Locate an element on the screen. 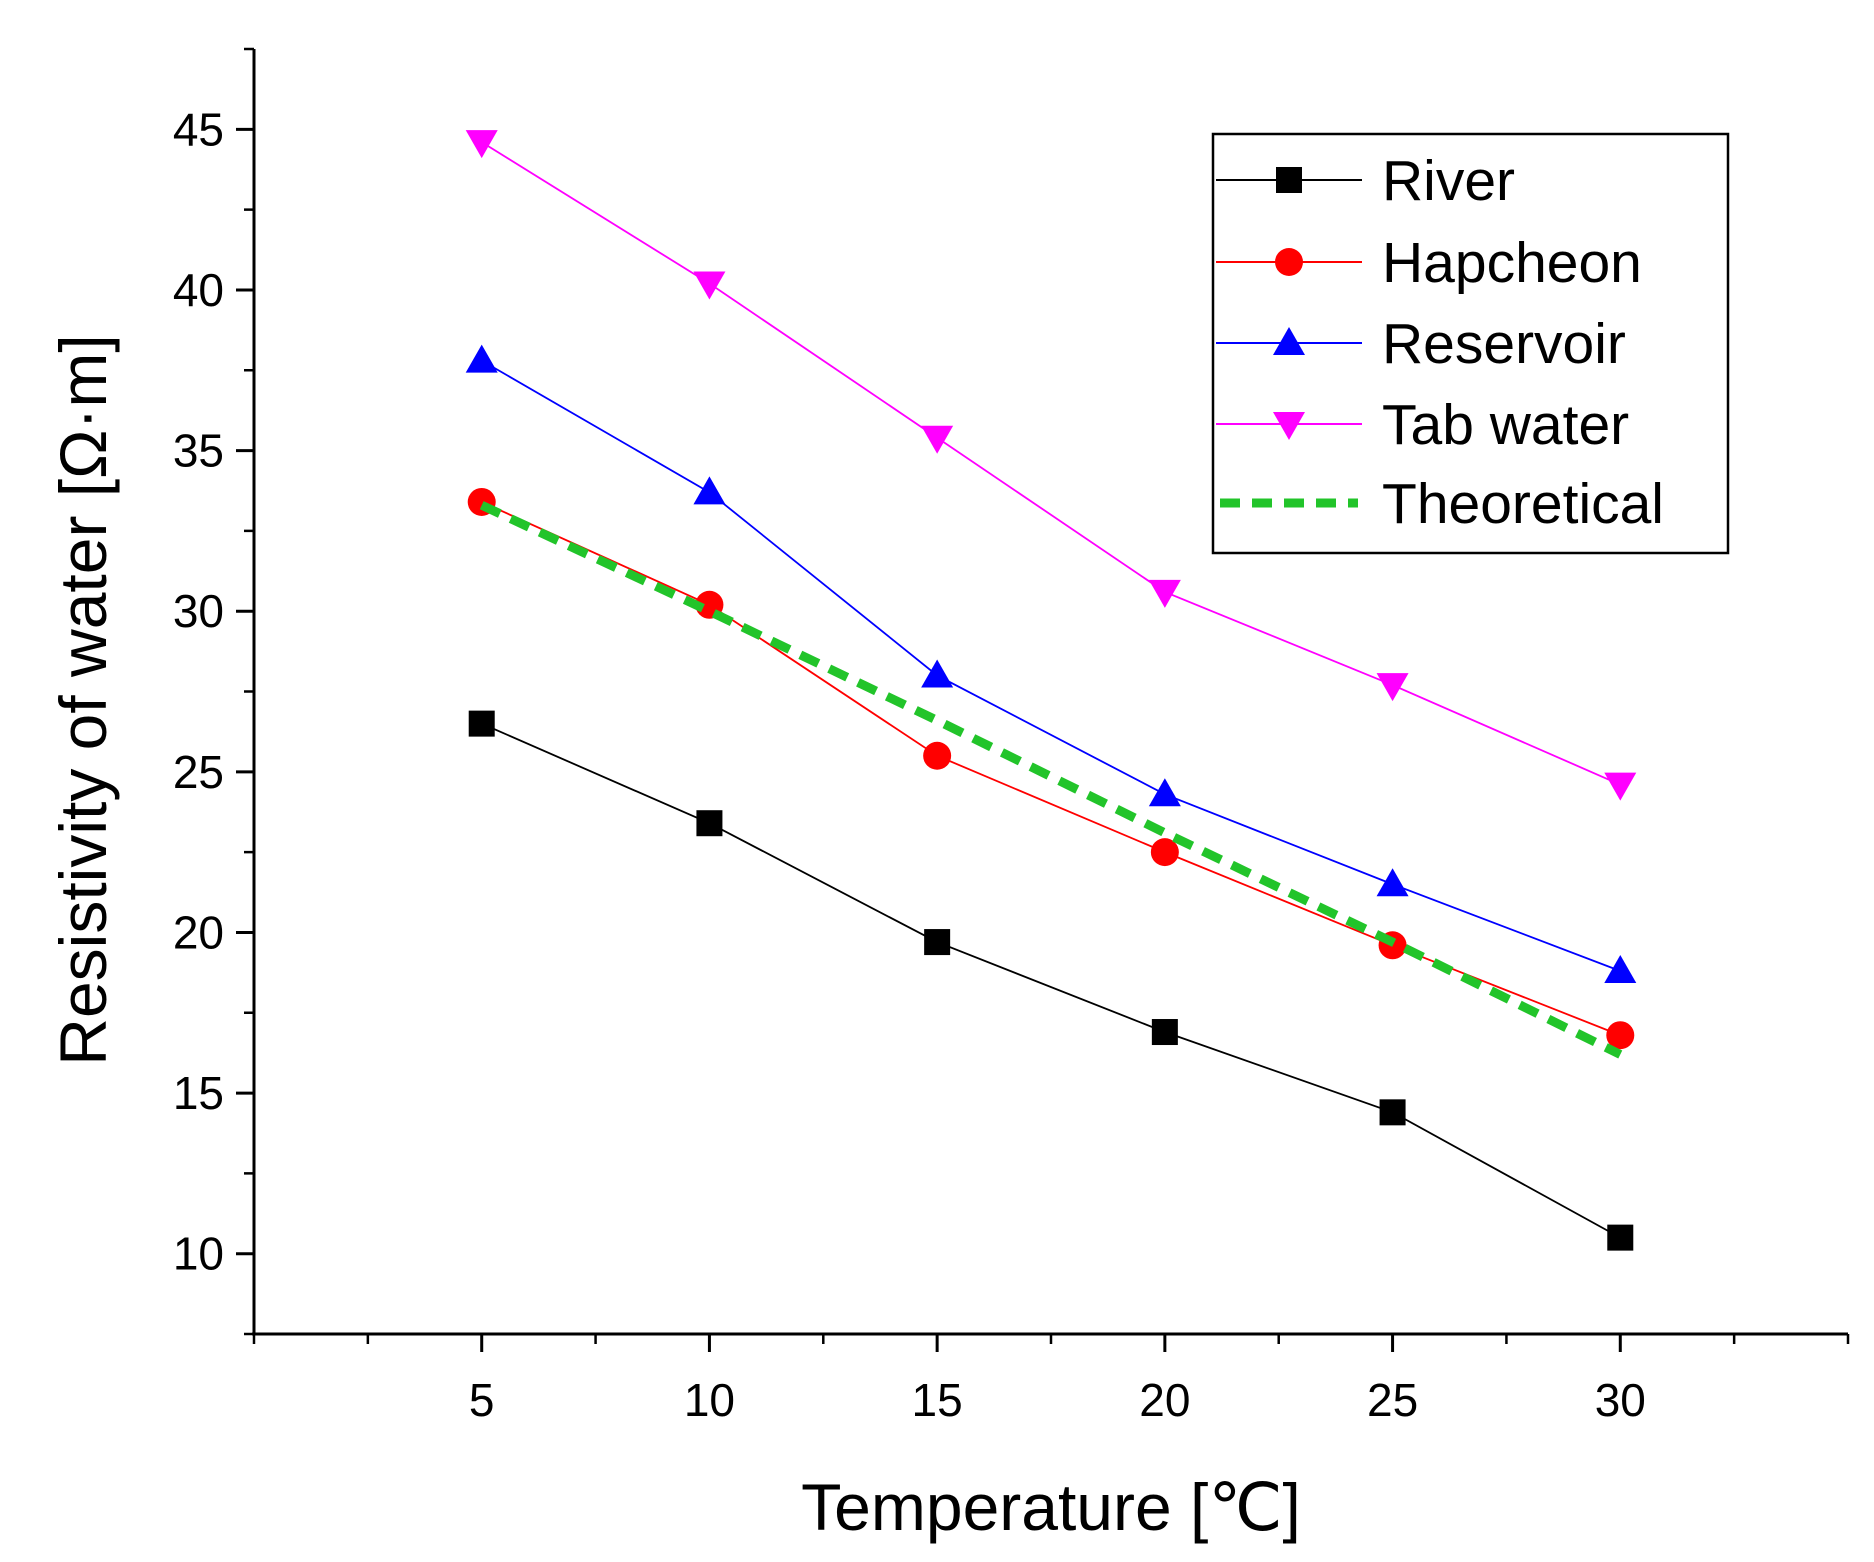 Image resolution: width=1874 pixels, height=1562 pixels. x-tick-label: 15 is located at coordinates (937, 1400).